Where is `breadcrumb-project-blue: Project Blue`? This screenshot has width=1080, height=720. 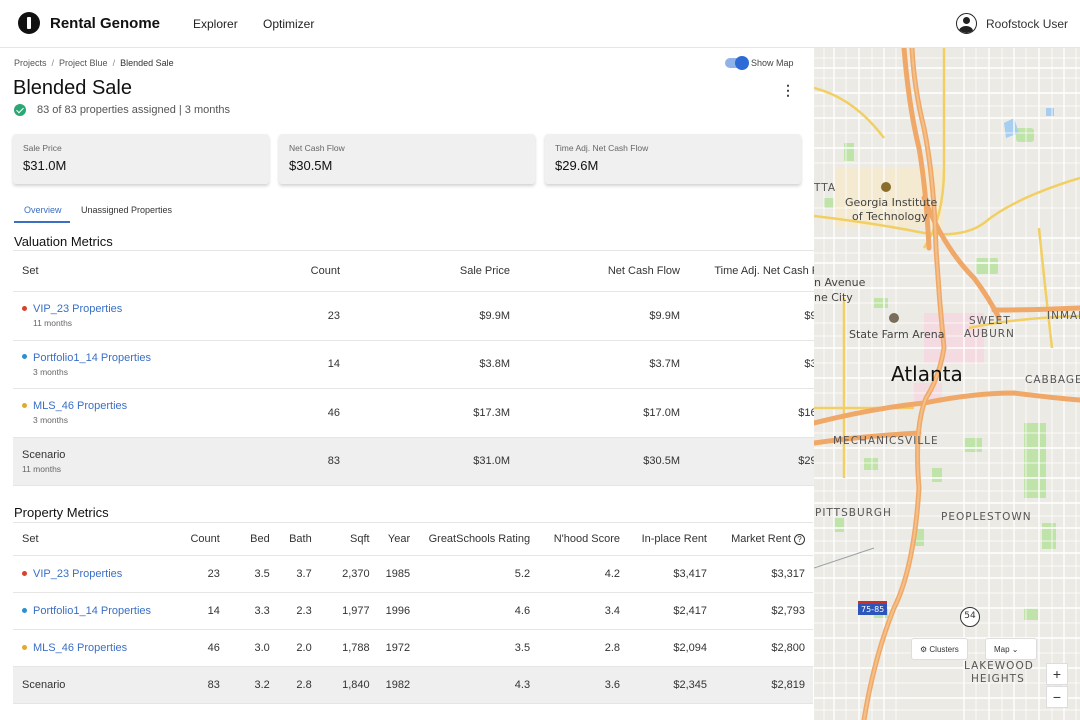 breadcrumb-project-blue: Project Blue is located at coordinates (83, 63).